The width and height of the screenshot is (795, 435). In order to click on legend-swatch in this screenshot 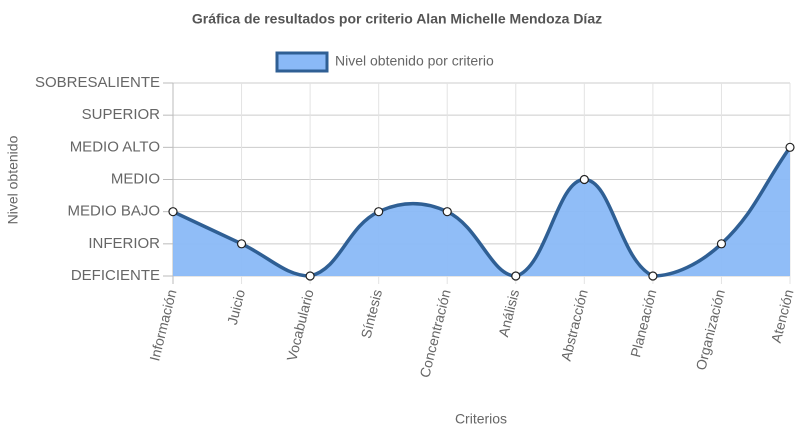, I will do `click(302, 62)`.